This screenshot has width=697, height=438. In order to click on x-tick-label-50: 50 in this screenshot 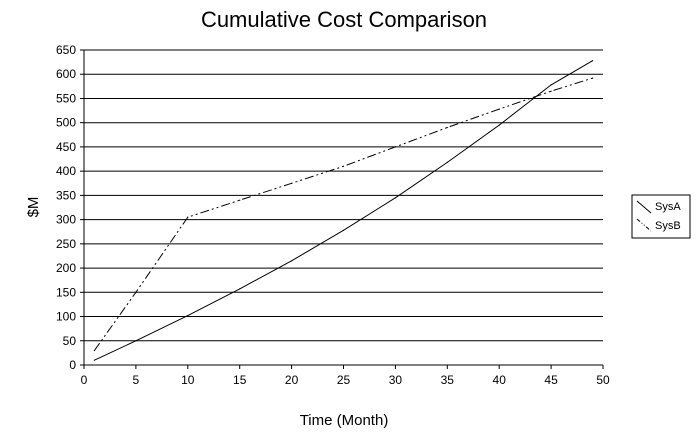, I will do `click(603, 380)`.